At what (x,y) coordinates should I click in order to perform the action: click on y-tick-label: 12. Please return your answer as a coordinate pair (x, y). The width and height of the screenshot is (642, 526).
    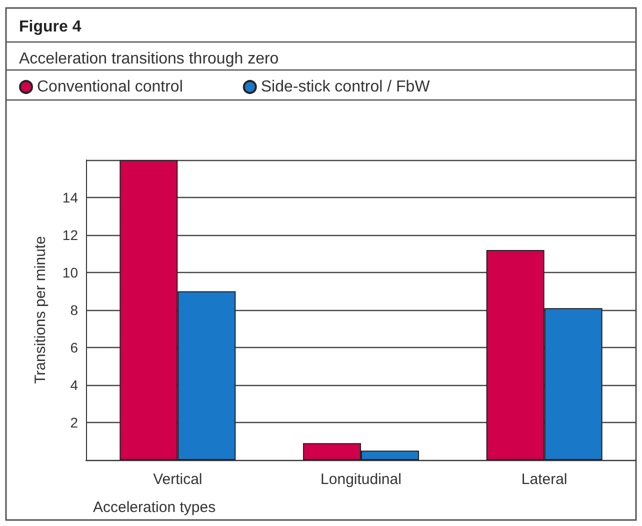
    Looking at the image, I should click on (70, 235).